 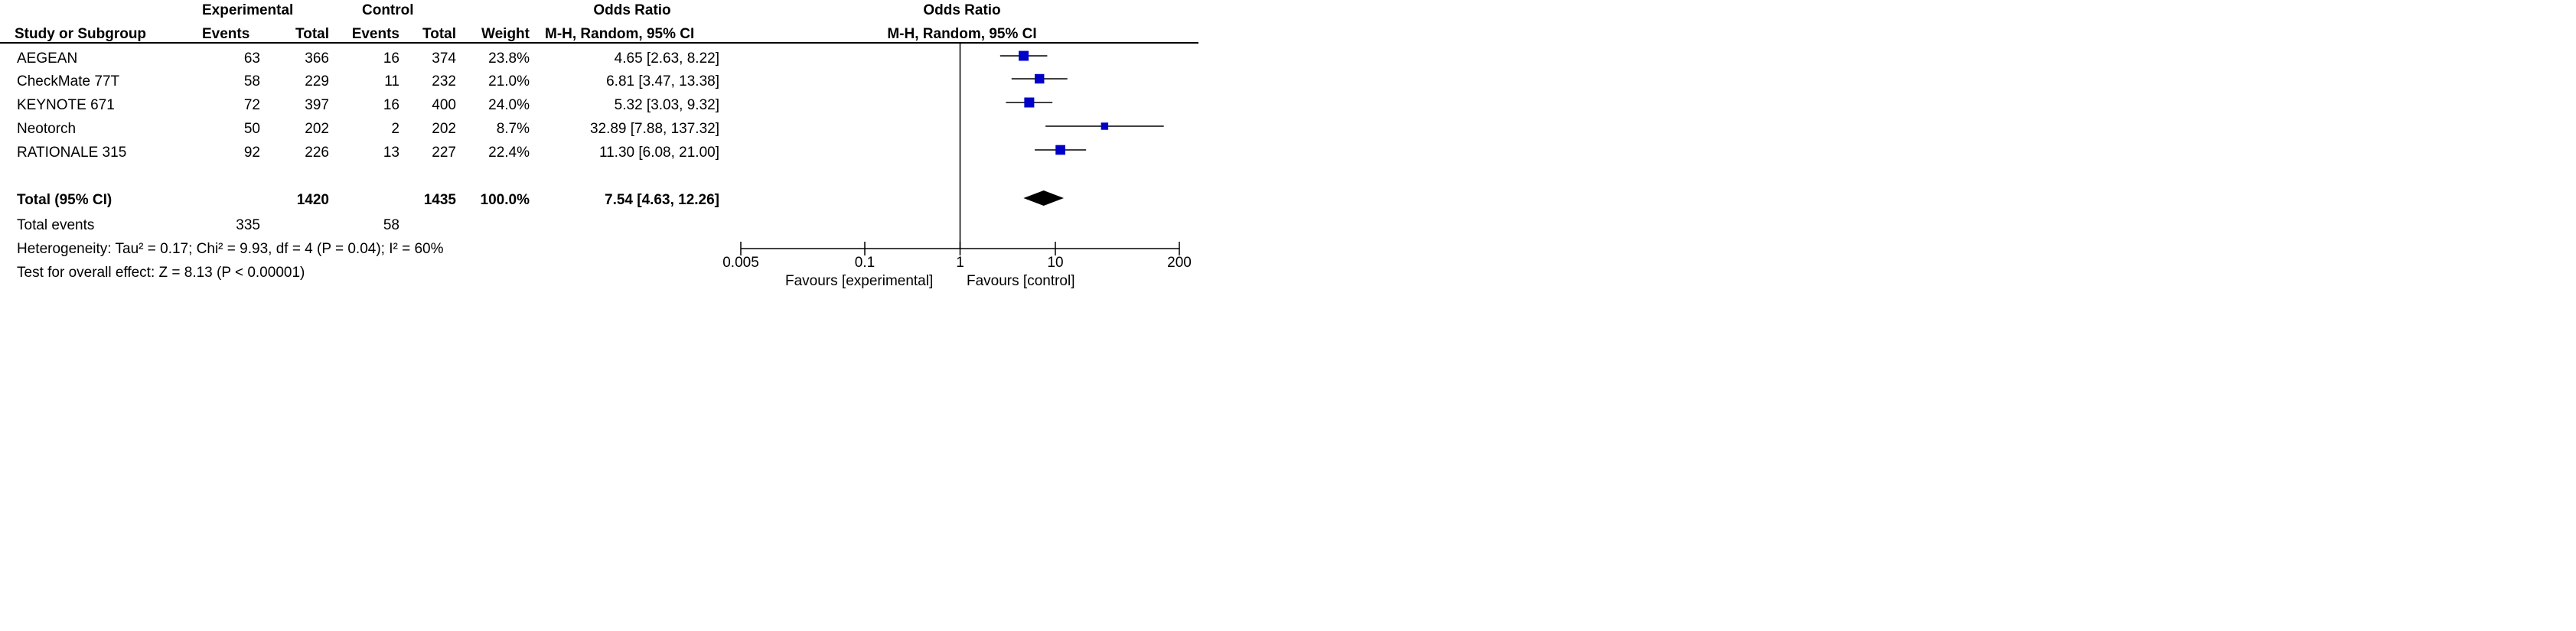 What do you see at coordinates (740, 263) in the screenshot?
I see `x-tick-label: 0.005` at bounding box center [740, 263].